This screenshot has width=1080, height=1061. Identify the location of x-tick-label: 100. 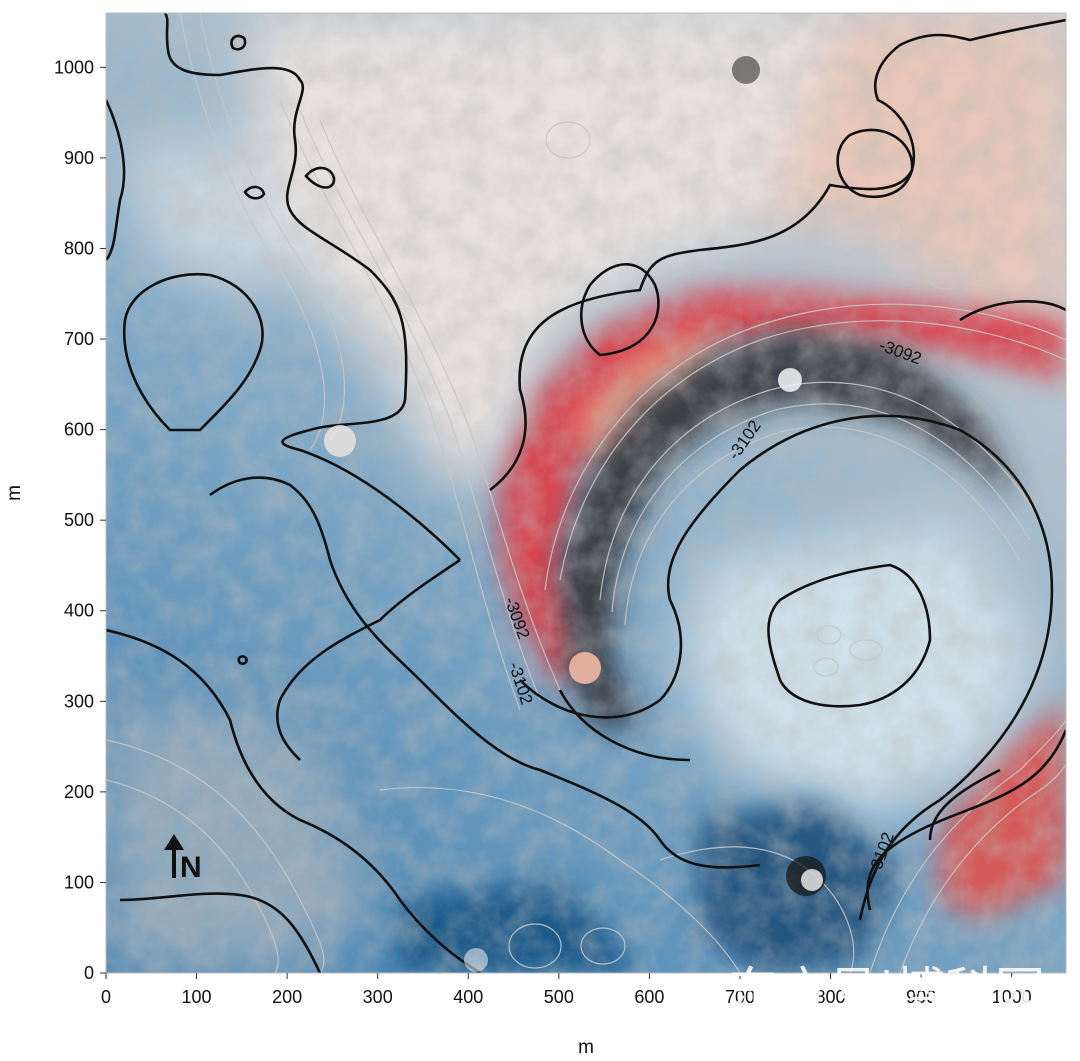
(197, 997).